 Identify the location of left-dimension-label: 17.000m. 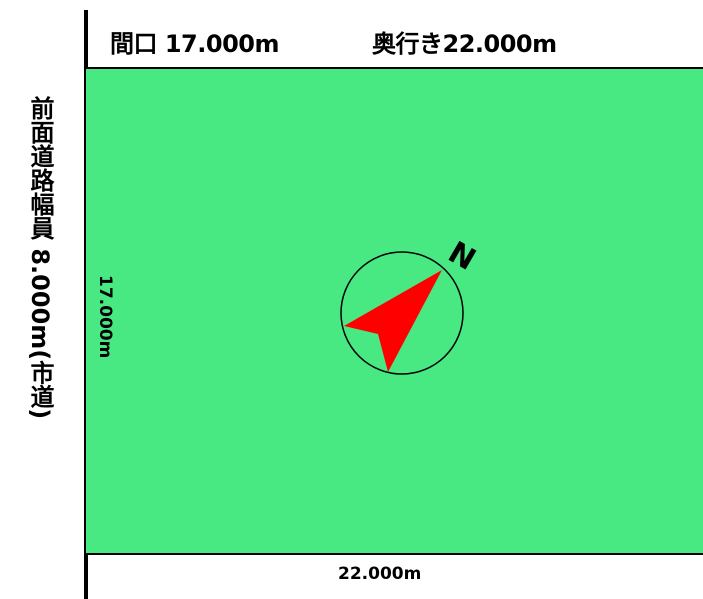
(105, 317).